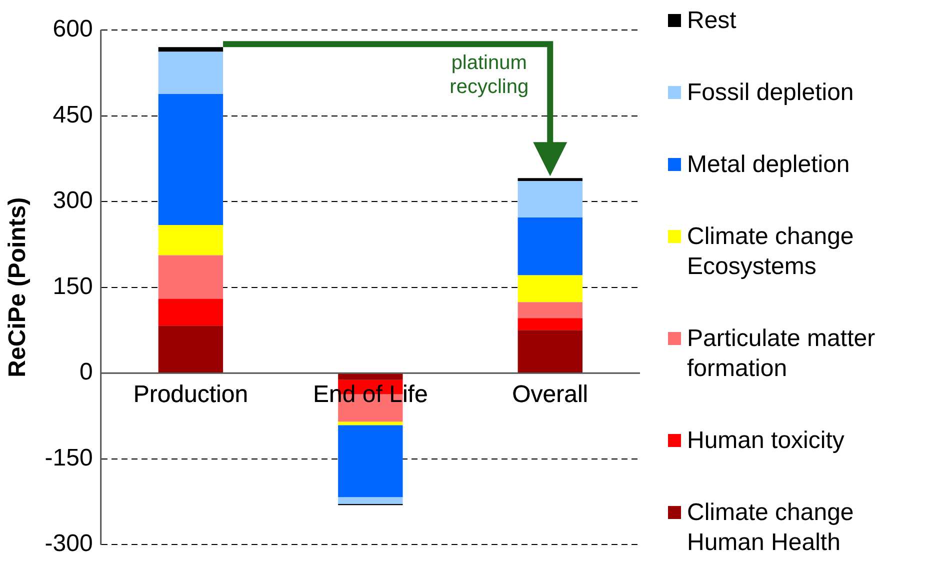 This screenshot has height=567, width=929. Describe the element at coordinates (765, 441) in the screenshot. I see `legend-label: Human toxicity` at that location.